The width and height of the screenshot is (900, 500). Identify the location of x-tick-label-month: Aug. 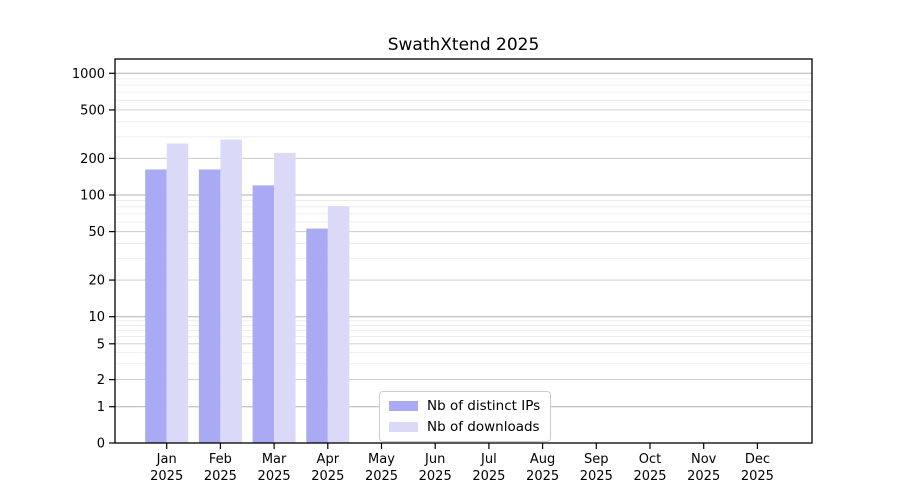
(542, 459).